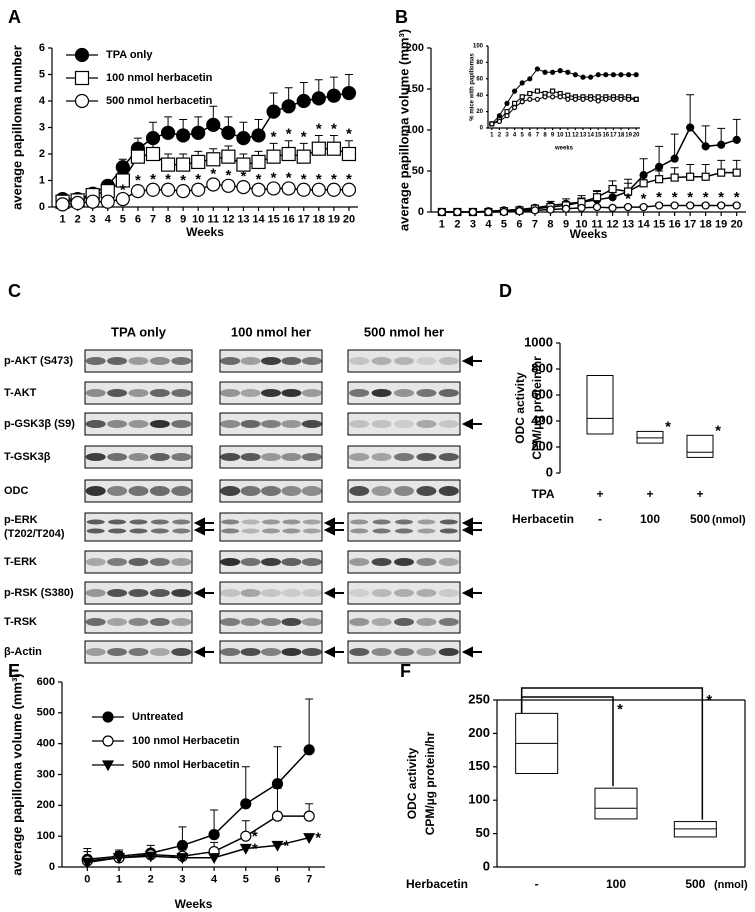 This screenshot has height=912, width=755. Describe the element at coordinates (42, 180) in the screenshot. I see `y-tick-label: 1` at that location.